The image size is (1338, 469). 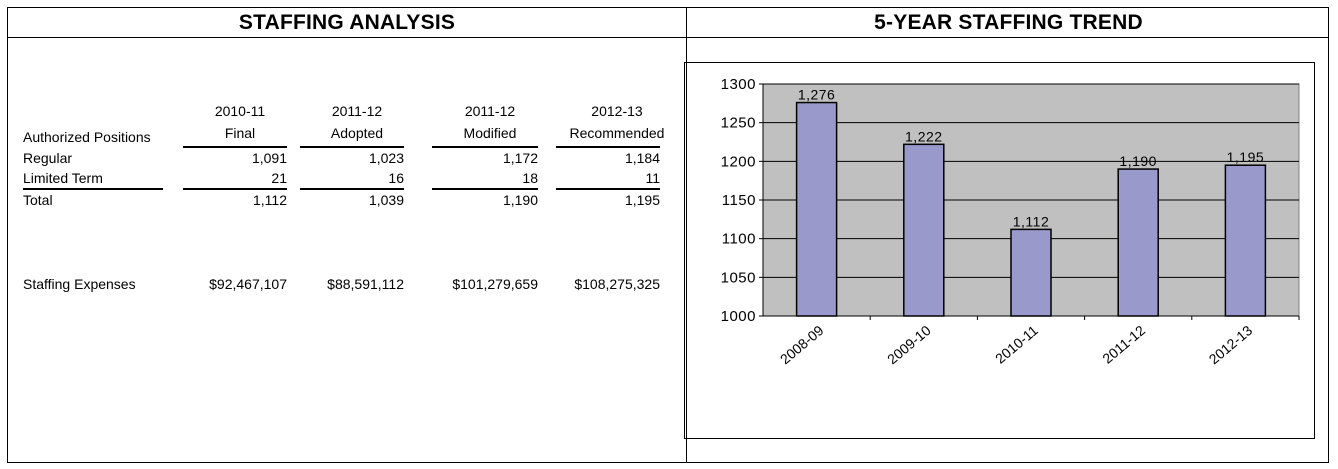 What do you see at coordinates (652, 178) in the screenshot?
I see `limited-term-value-4: 11` at bounding box center [652, 178].